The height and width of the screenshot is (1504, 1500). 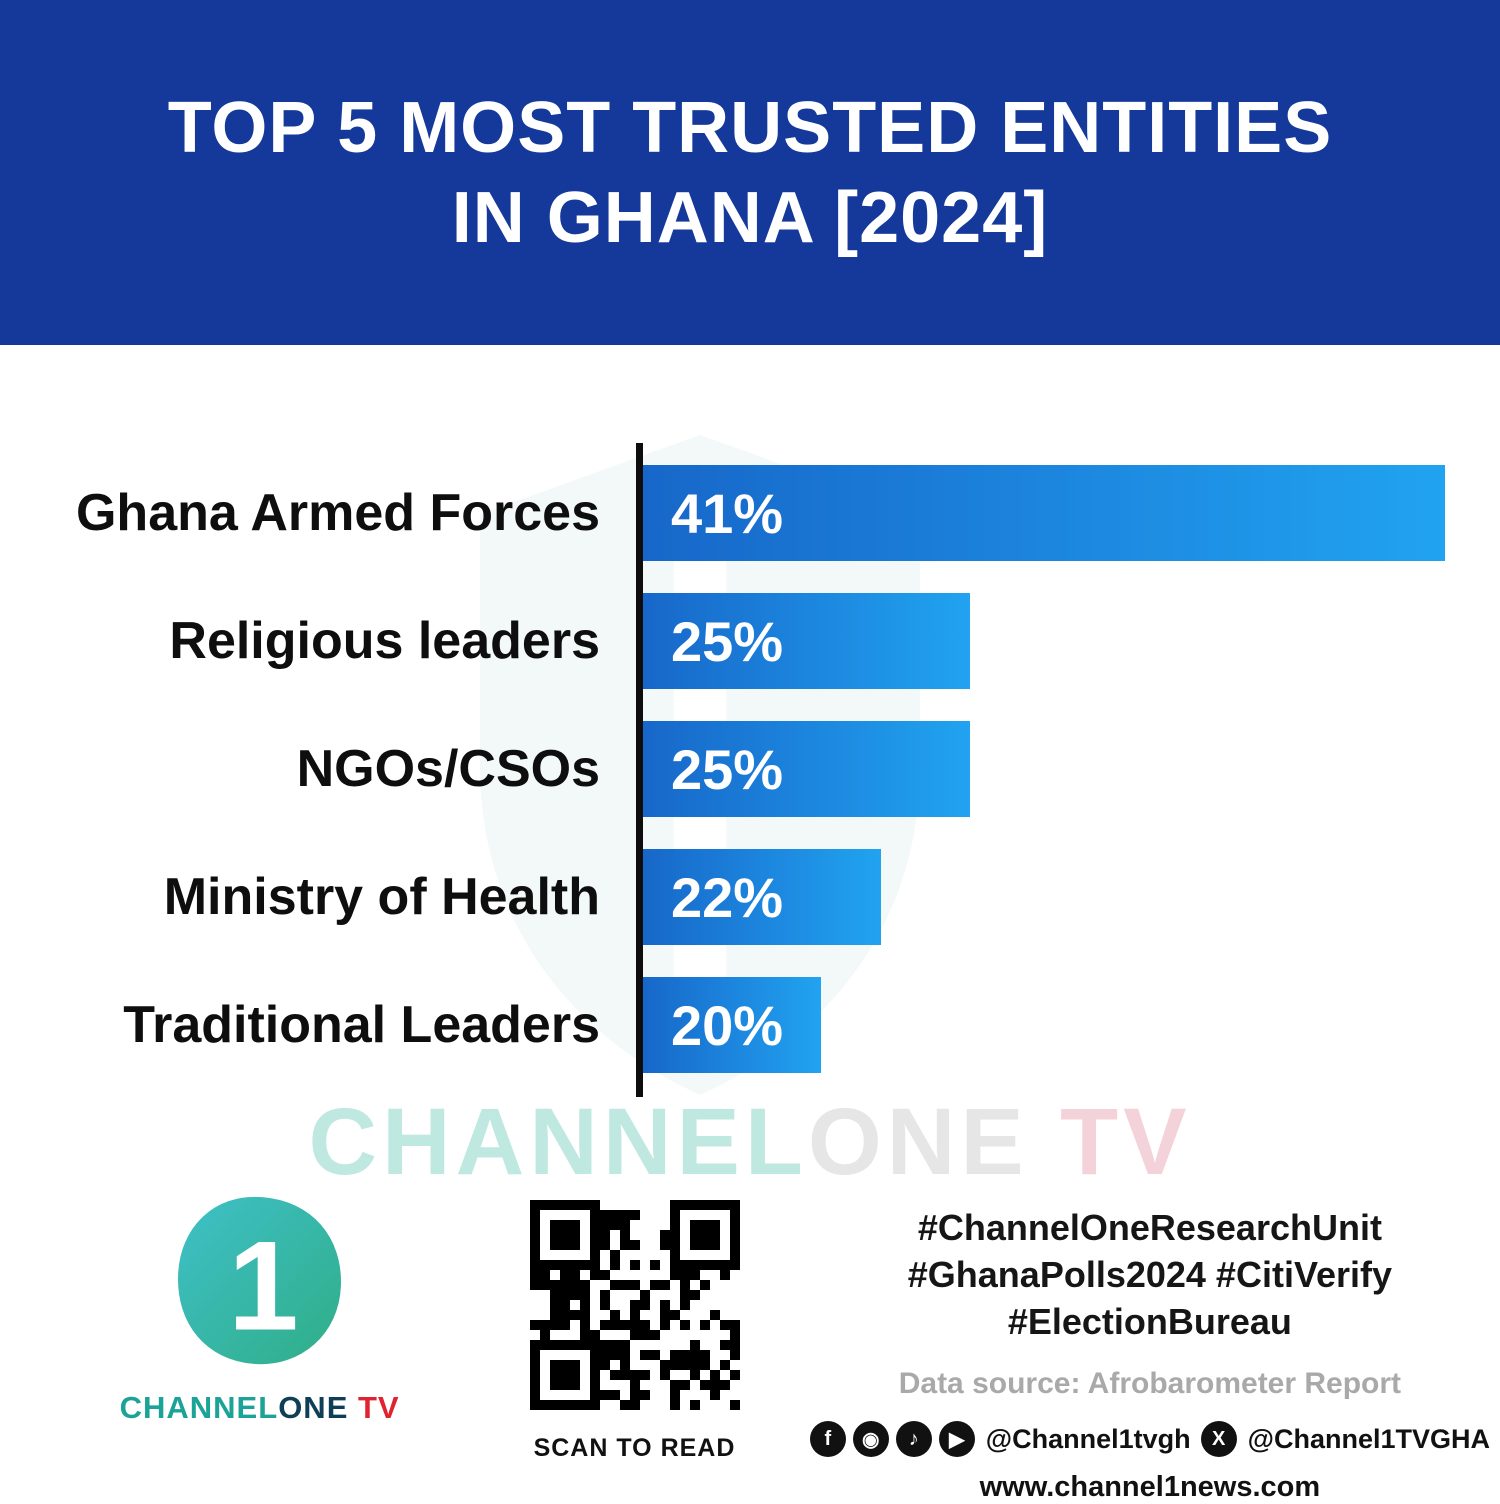 What do you see at coordinates (956, 1439) in the screenshot?
I see `youtube-icon: ▶` at bounding box center [956, 1439].